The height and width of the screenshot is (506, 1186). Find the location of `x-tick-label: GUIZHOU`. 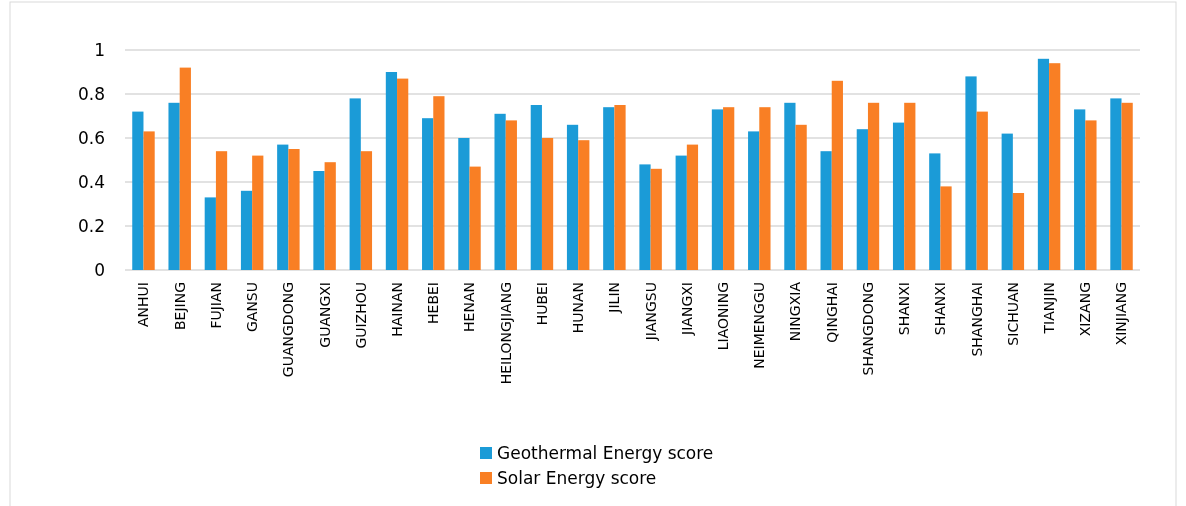

x-tick-label: GUIZHOU is located at coordinates (360, 315).